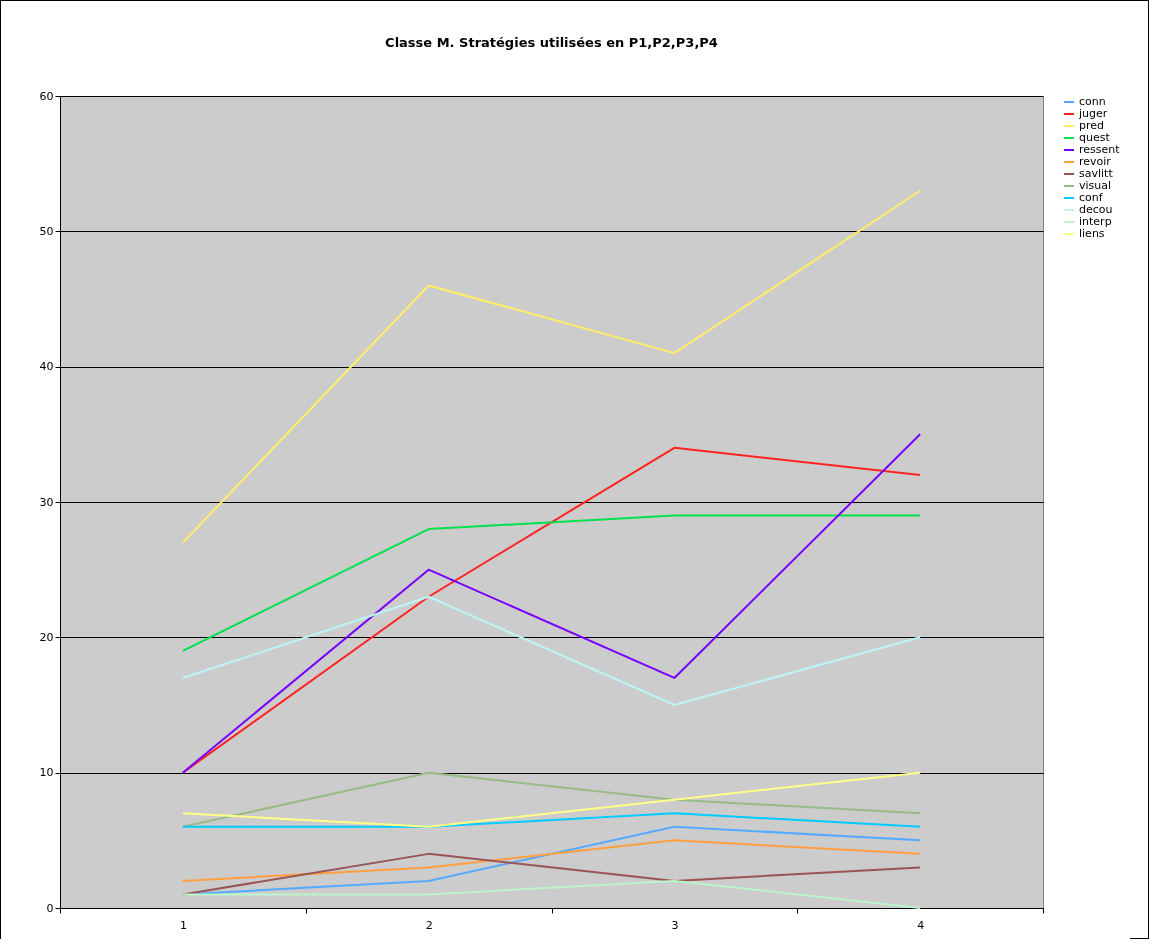 This screenshot has height=941, width=1151. Describe the element at coordinates (1096, 173) in the screenshot. I see `legend-label: savlitt` at that location.